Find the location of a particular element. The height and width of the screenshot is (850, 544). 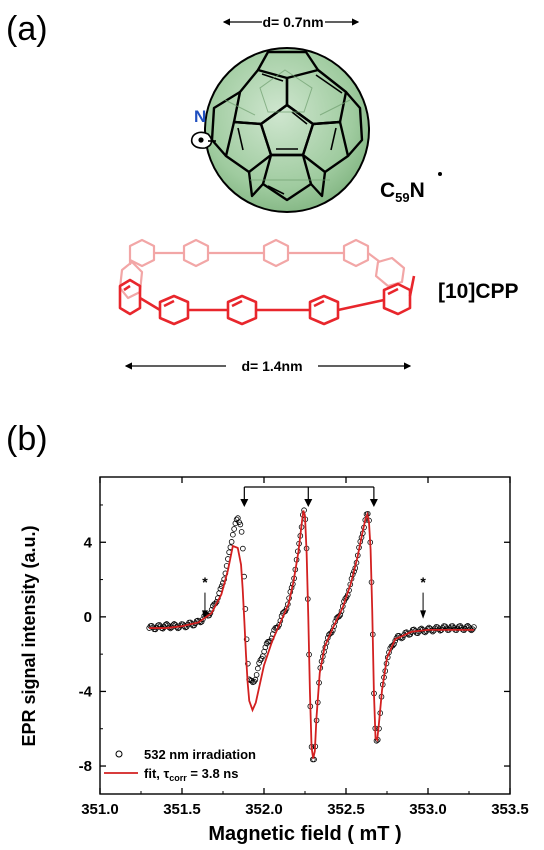

panel-a-label: (a) is located at coordinates (27, 29).